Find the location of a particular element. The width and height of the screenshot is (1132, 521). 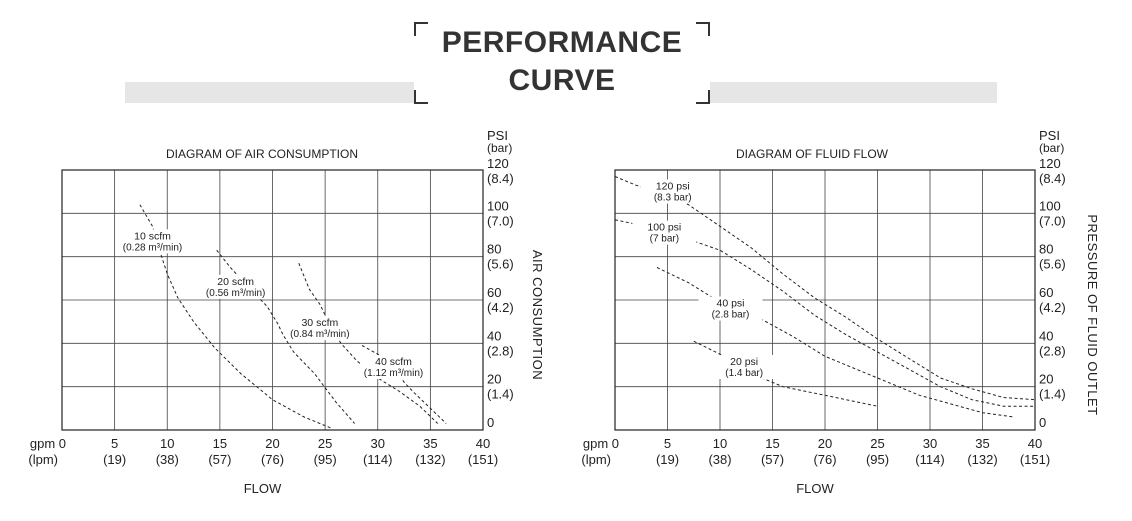

y-unit-sublabel: (bar) is located at coordinates (499, 148).